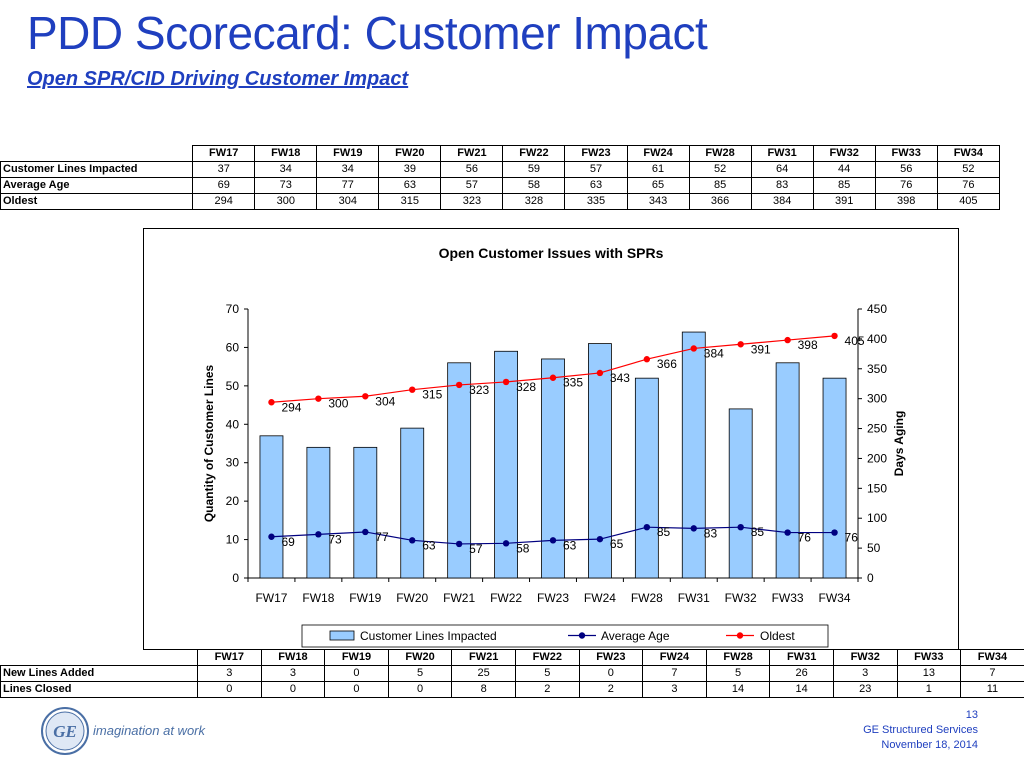 Image resolution: width=1024 pixels, height=768 pixels. Describe the element at coordinates (286, 201) in the screenshot. I see `top-table-cell: 300` at that location.